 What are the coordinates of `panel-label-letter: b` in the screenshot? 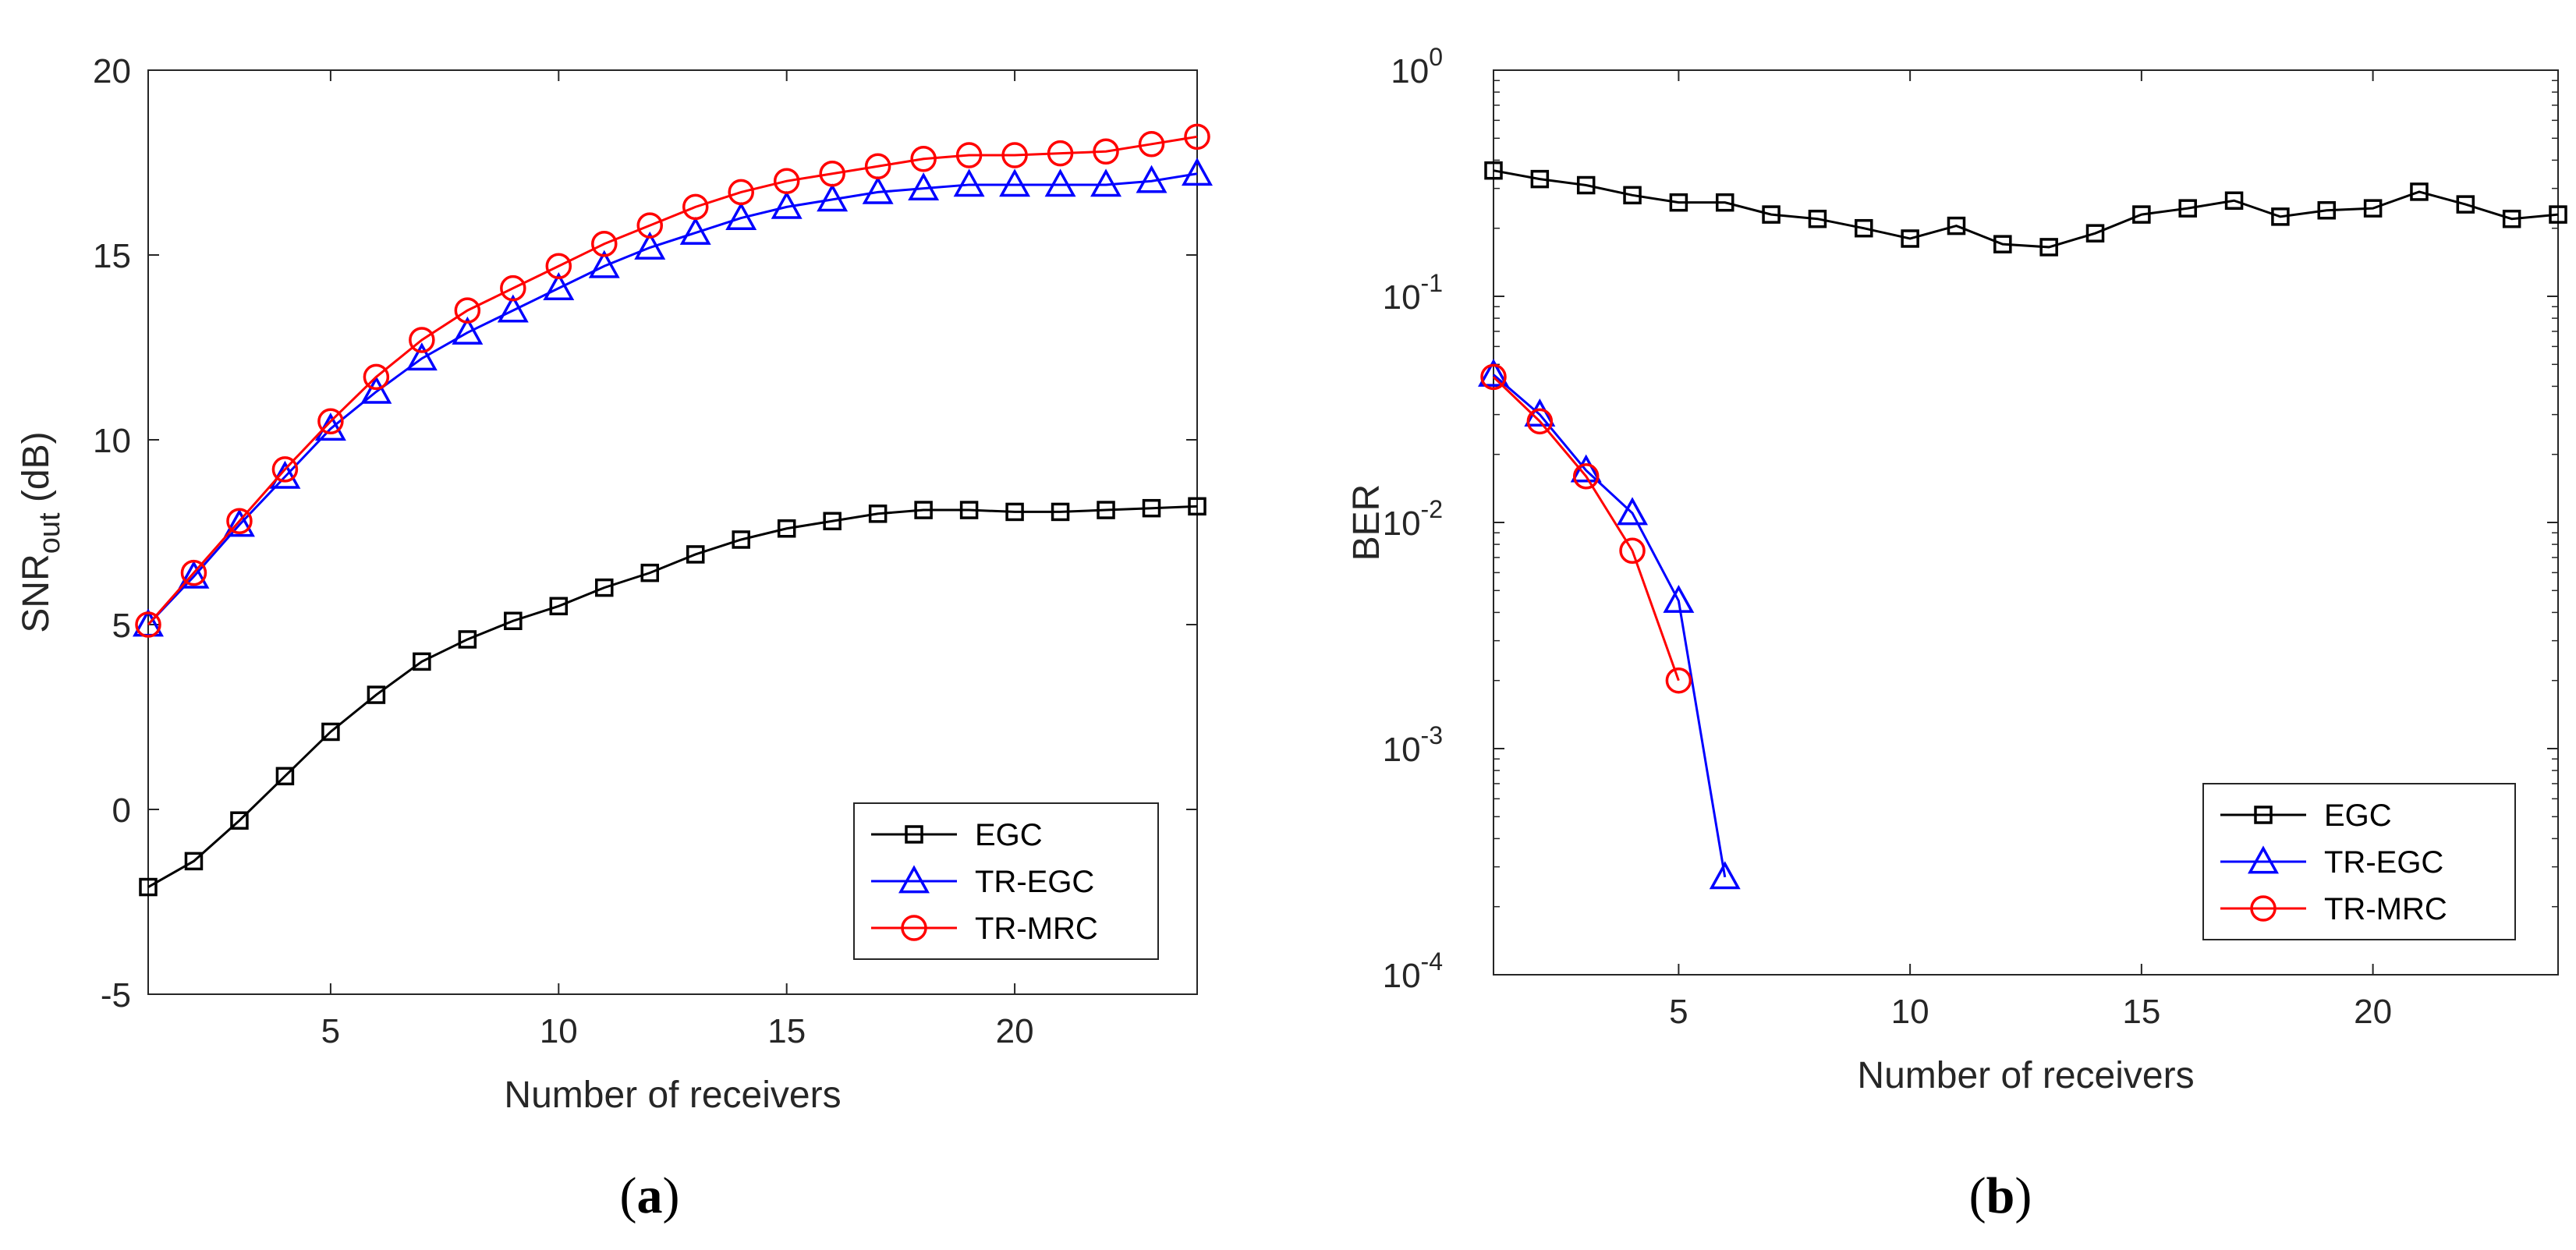 It's located at (2000, 1195).